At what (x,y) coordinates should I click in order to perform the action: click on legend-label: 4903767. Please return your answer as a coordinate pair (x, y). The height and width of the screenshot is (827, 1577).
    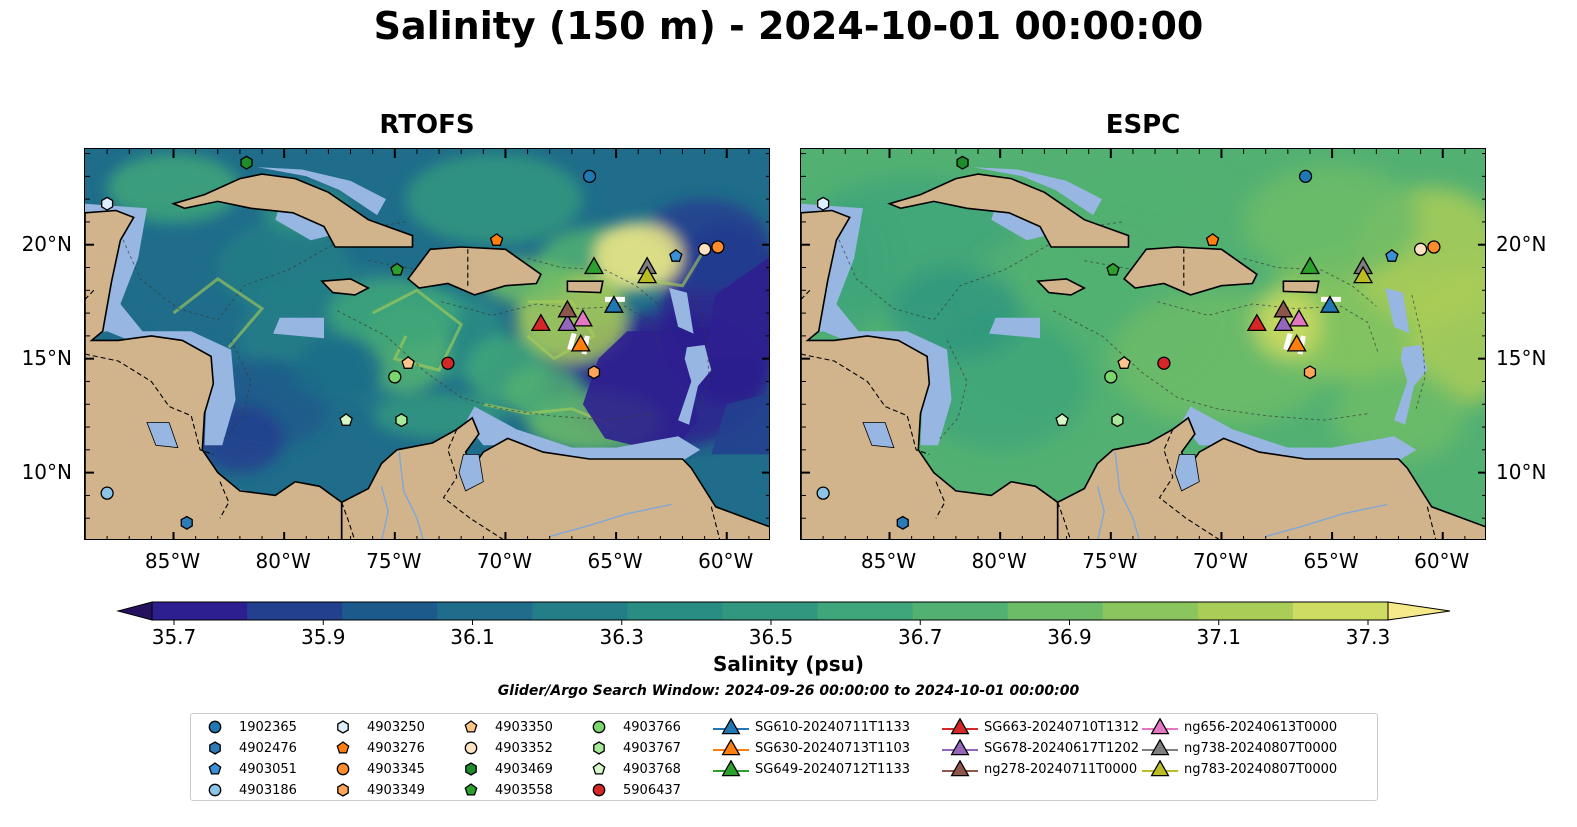
    Looking at the image, I should click on (652, 748).